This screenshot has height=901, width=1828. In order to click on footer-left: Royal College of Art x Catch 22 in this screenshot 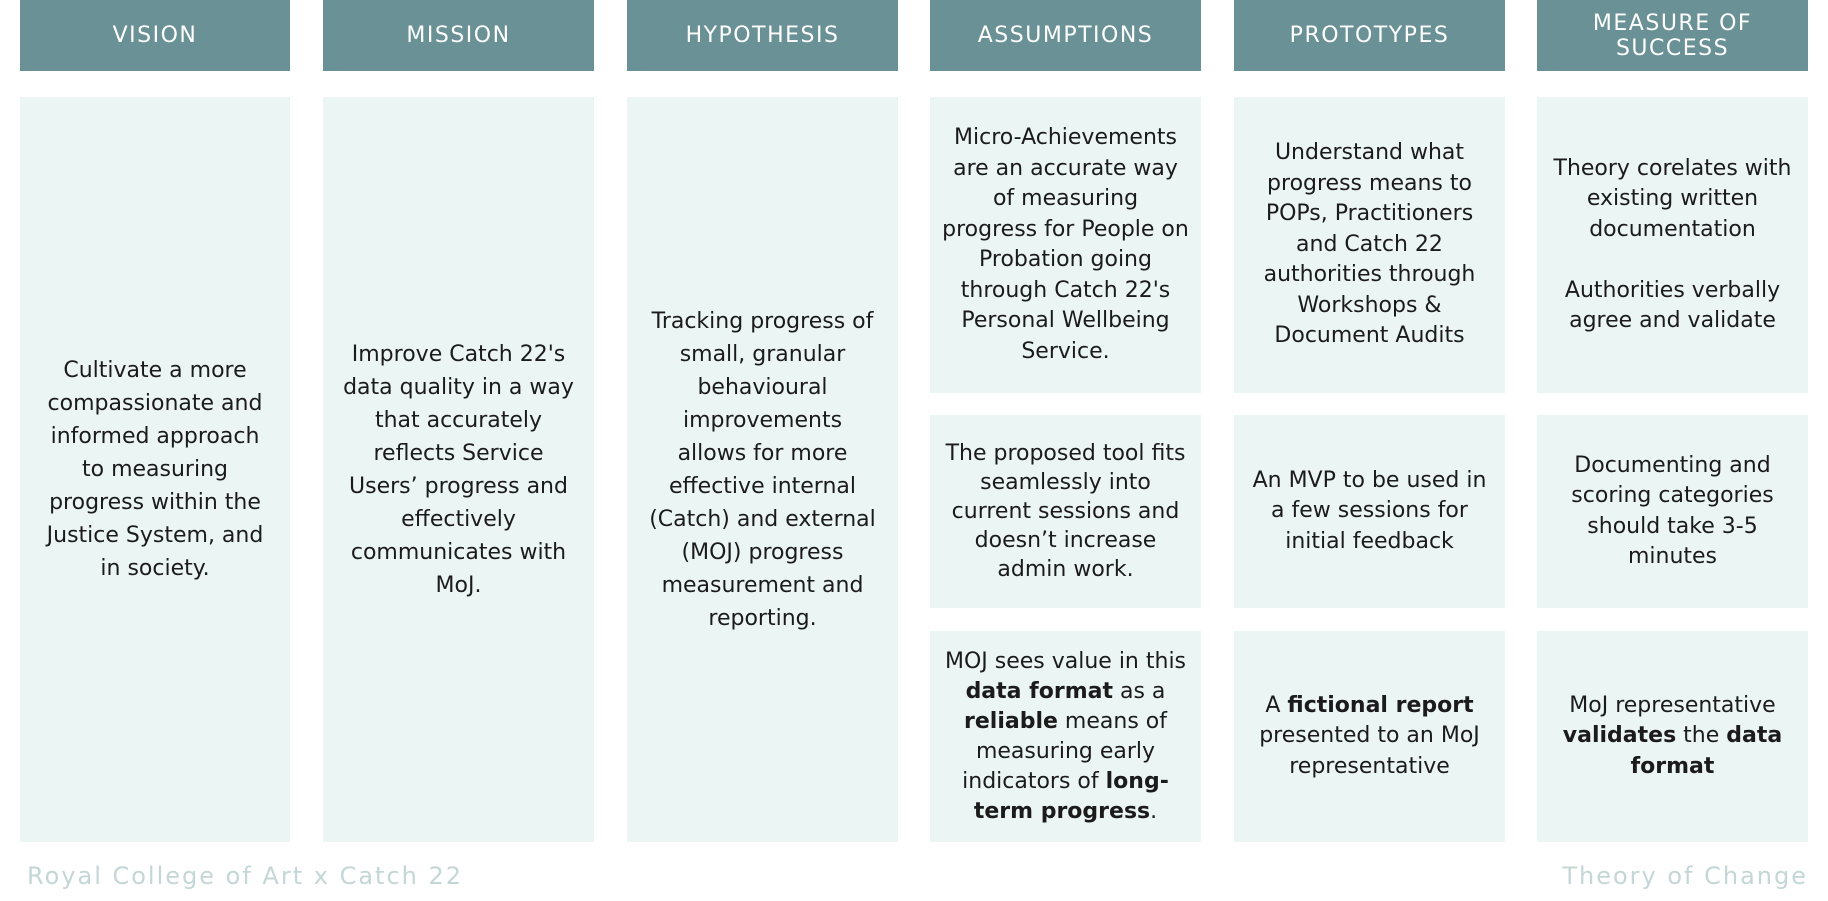, I will do `click(245, 876)`.